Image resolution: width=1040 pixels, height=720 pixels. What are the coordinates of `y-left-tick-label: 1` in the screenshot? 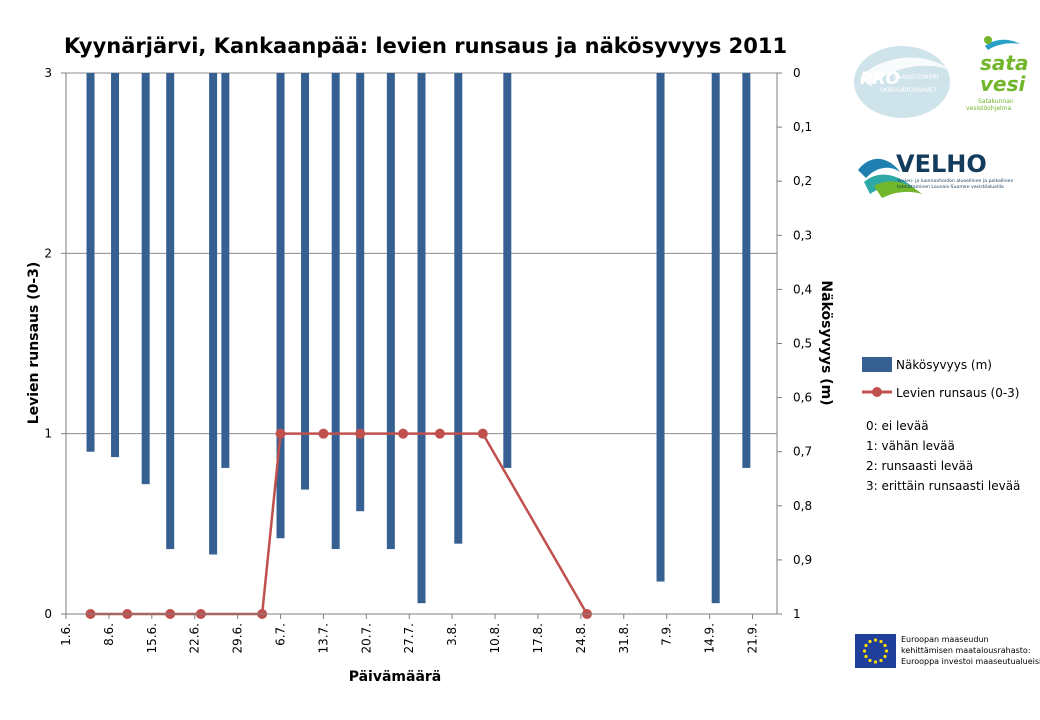 It's located at (48, 434).